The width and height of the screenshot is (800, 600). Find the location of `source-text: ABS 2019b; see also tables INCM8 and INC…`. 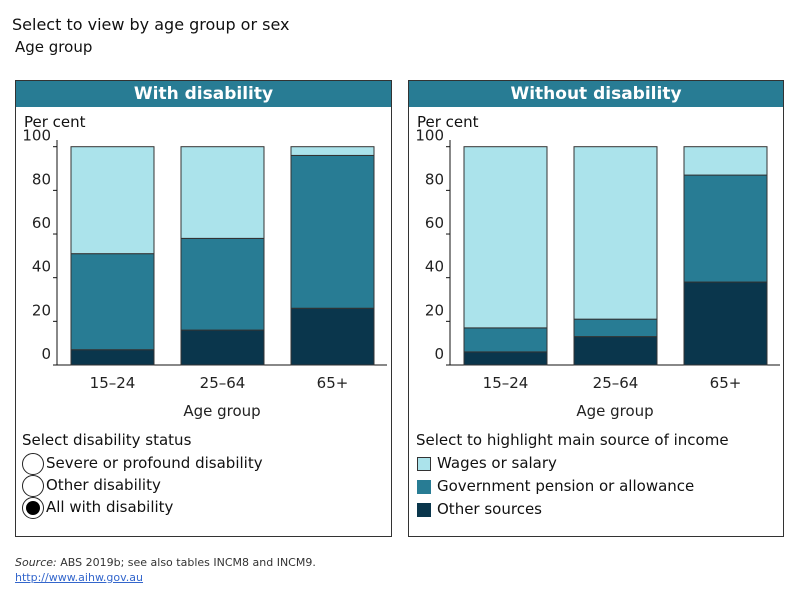

source-text: ABS 2019b; see also tables INCM8 and INC… is located at coordinates (186, 562).